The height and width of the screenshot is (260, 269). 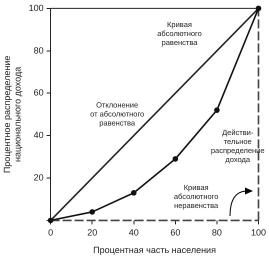 I want to click on x-tick-label: 20, so click(x=92, y=232).